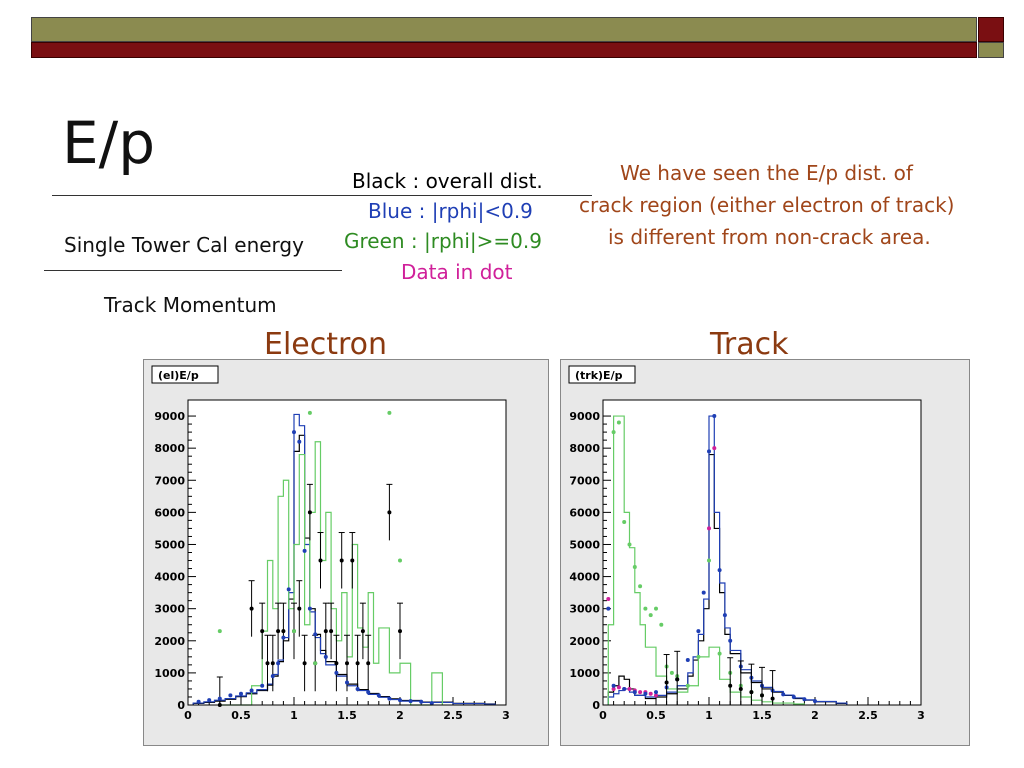 This screenshot has width=1024, height=768. What do you see at coordinates (504, 50) in the screenshot?
I see `header-band-red` at bounding box center [504, 50].